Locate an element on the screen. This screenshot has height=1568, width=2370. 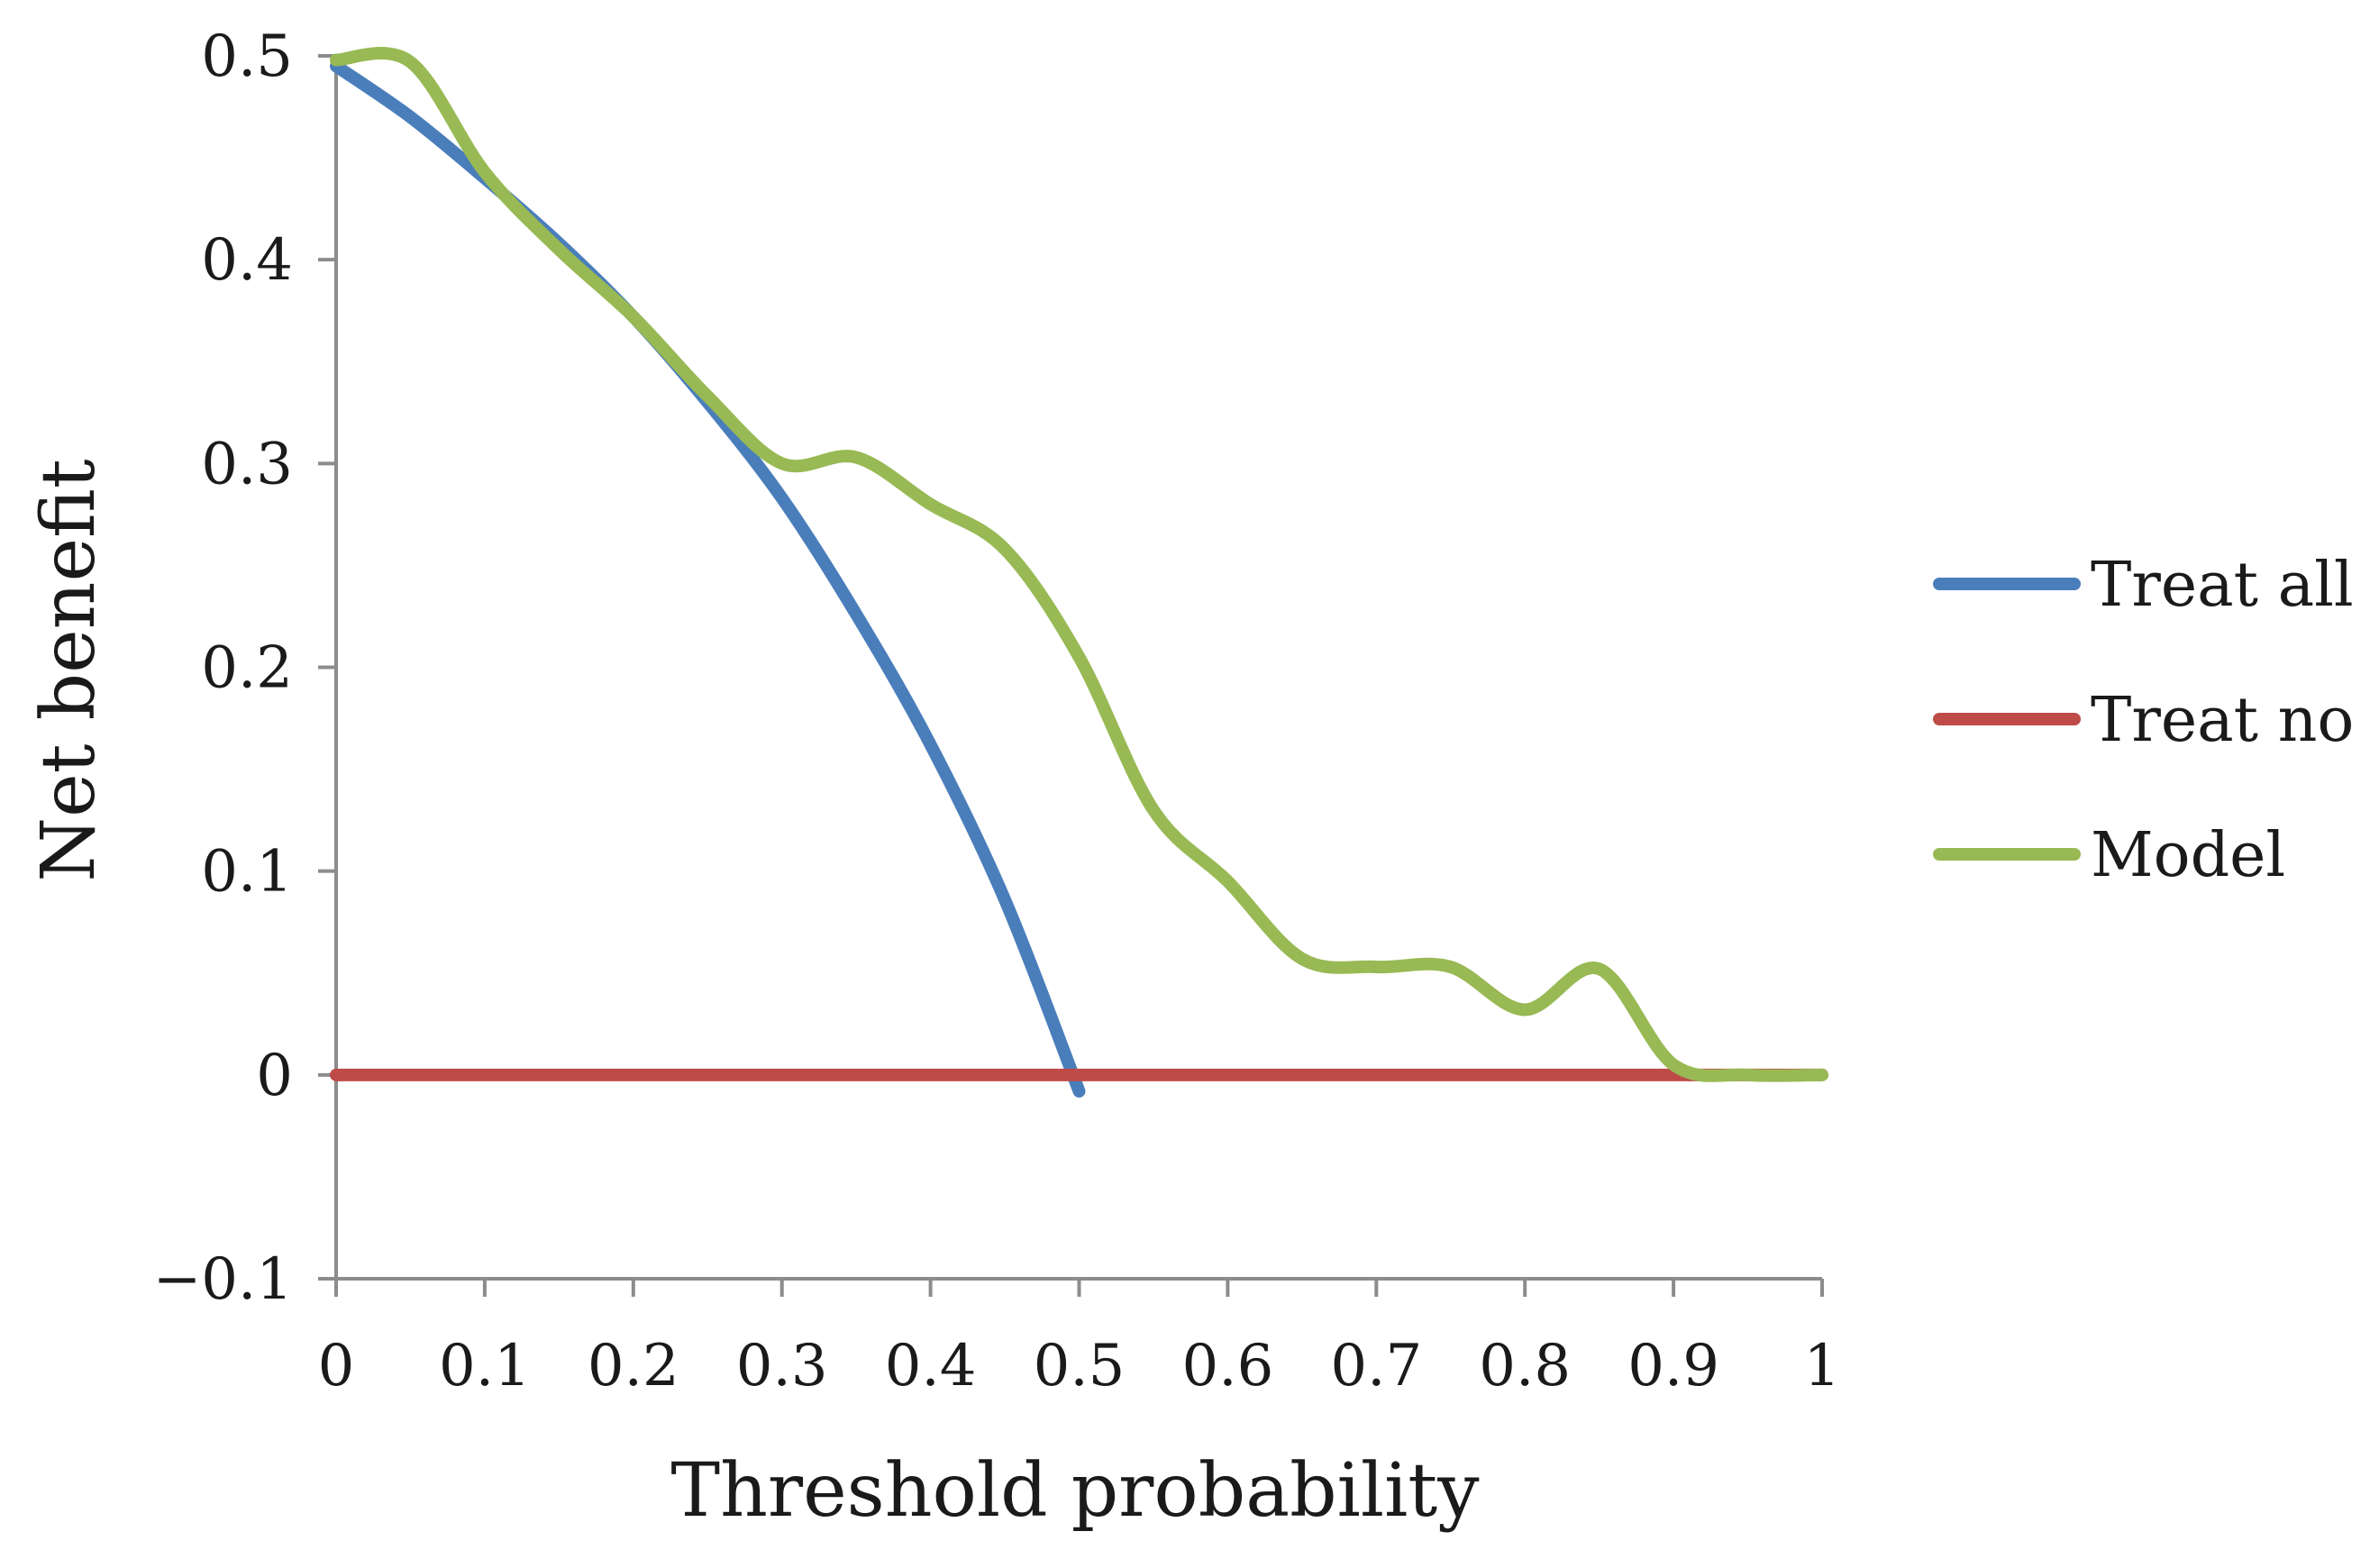
y-tick-label: 0.2 is located at coordinates (247, 668).